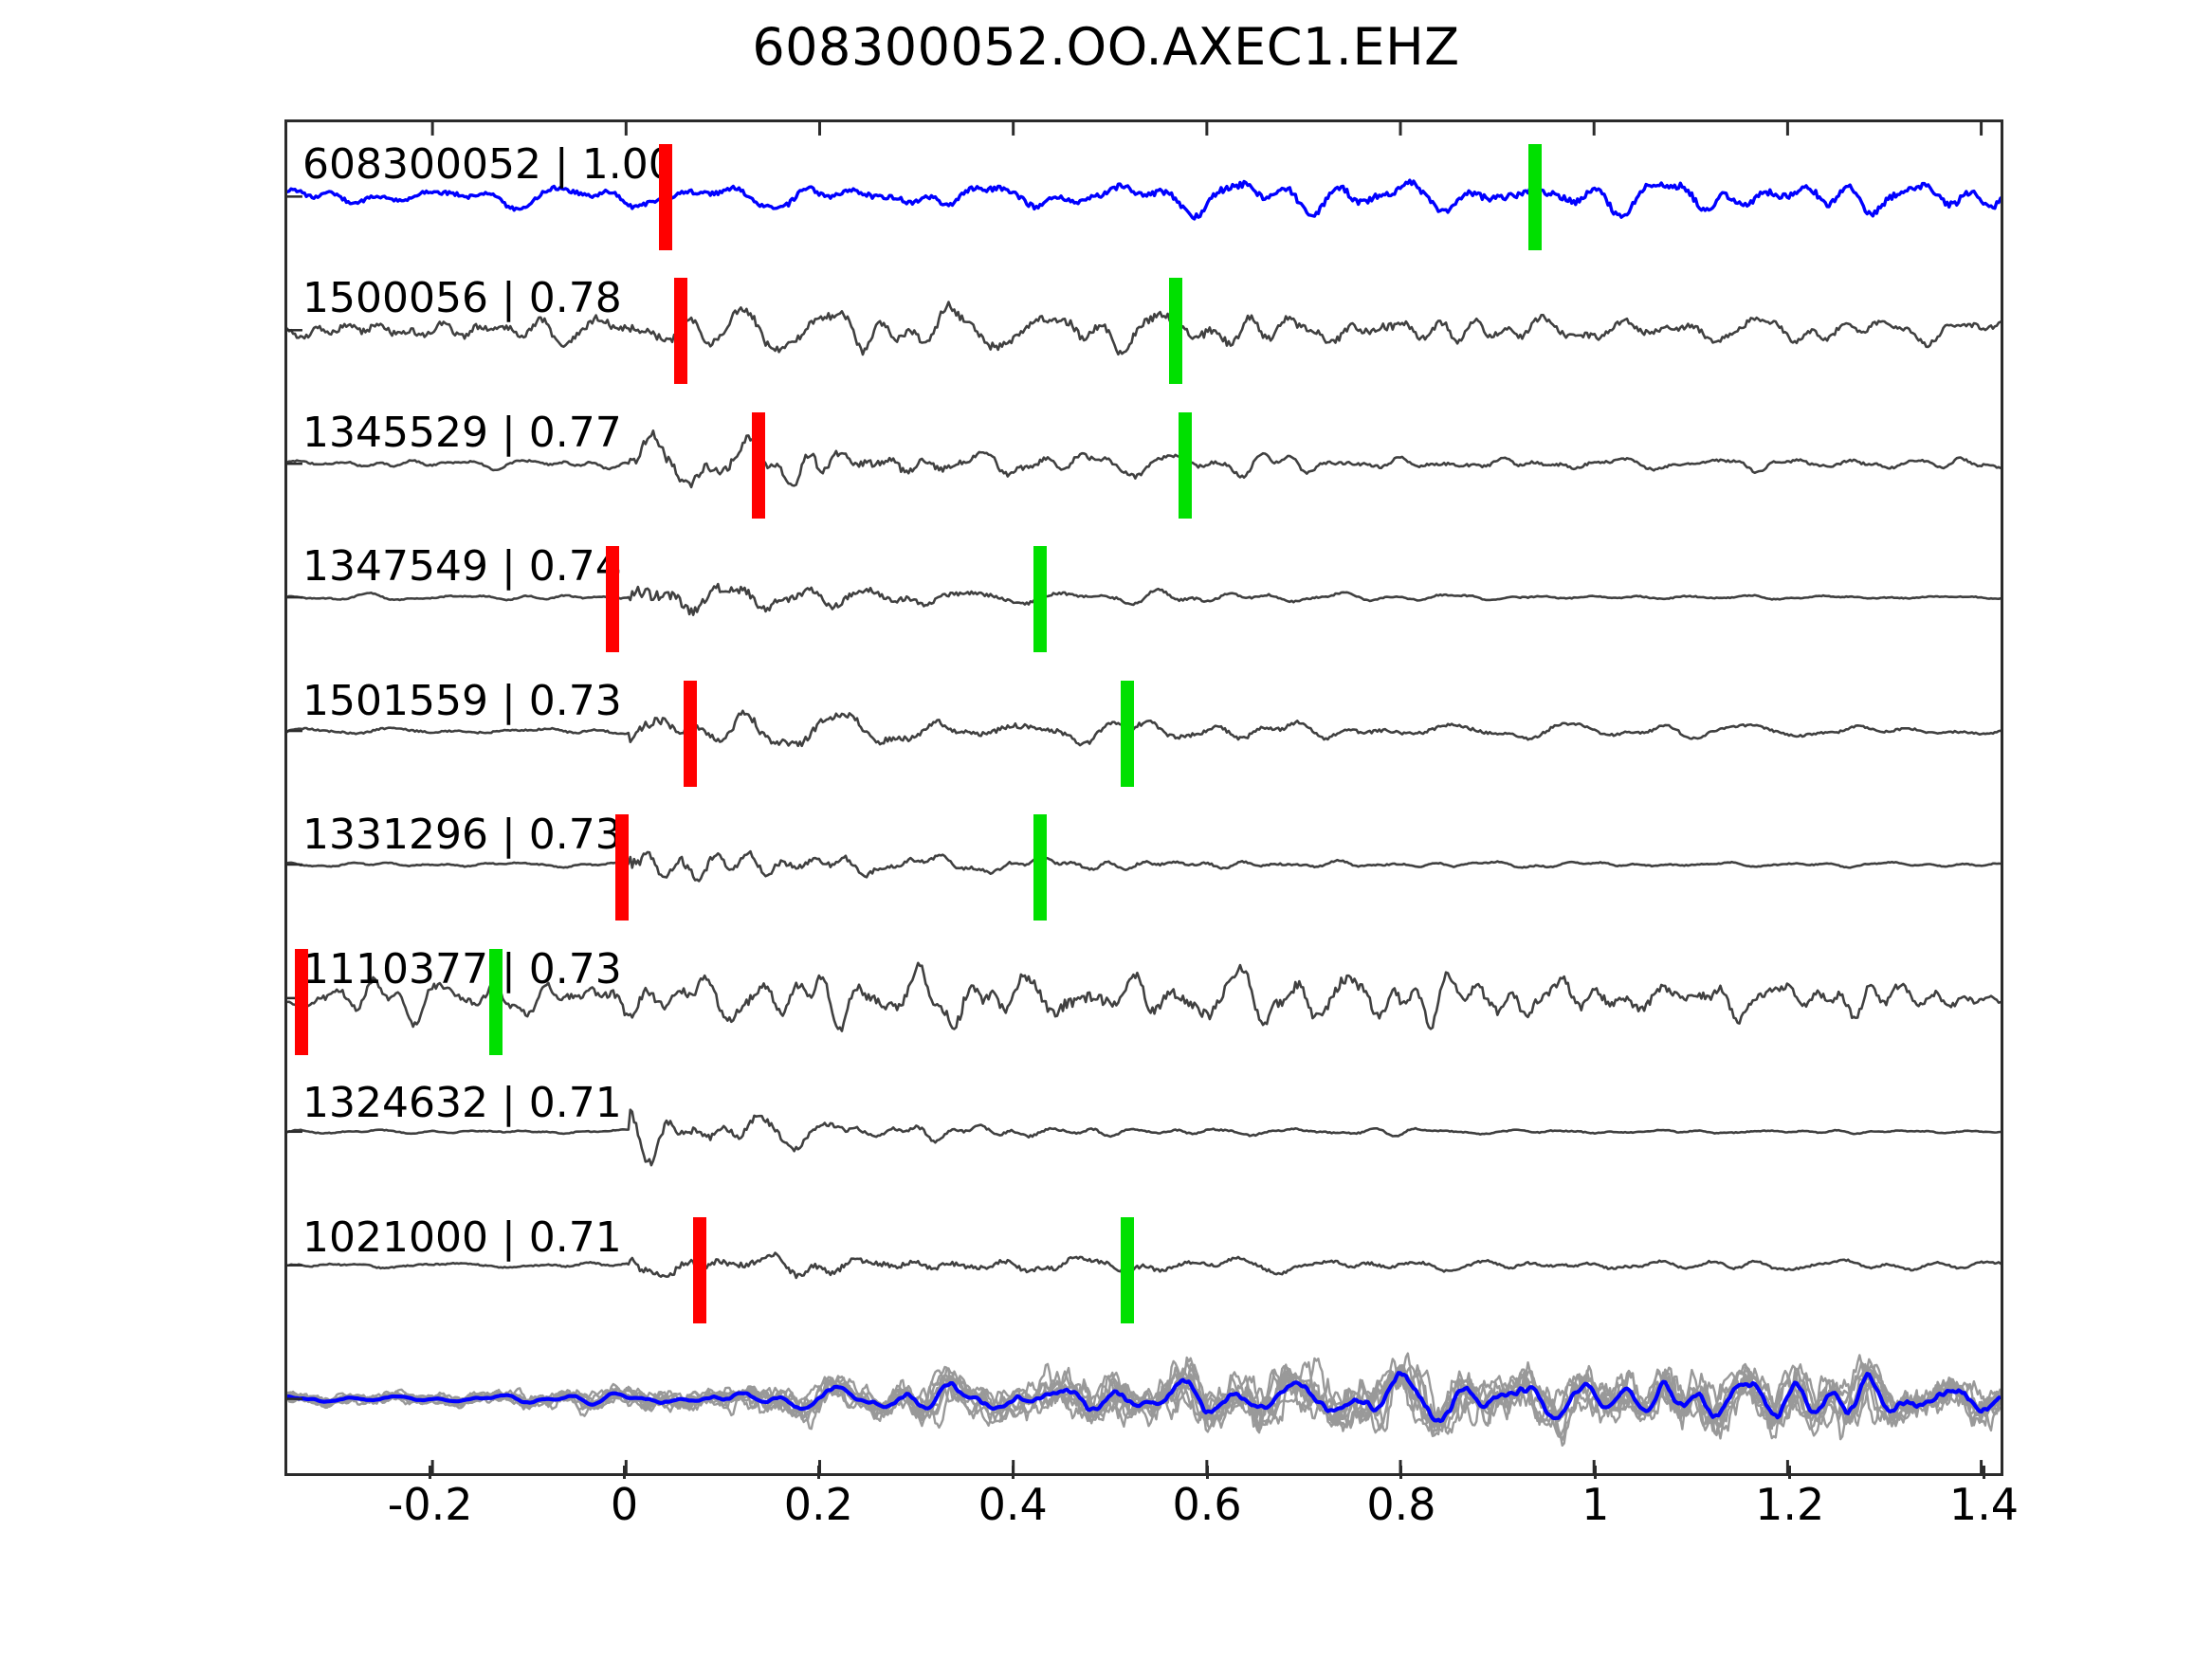 The height and width of the screenshot is (1659, 2212). I want to click on x-tick-label: 0.8, so click(1401, 1504).